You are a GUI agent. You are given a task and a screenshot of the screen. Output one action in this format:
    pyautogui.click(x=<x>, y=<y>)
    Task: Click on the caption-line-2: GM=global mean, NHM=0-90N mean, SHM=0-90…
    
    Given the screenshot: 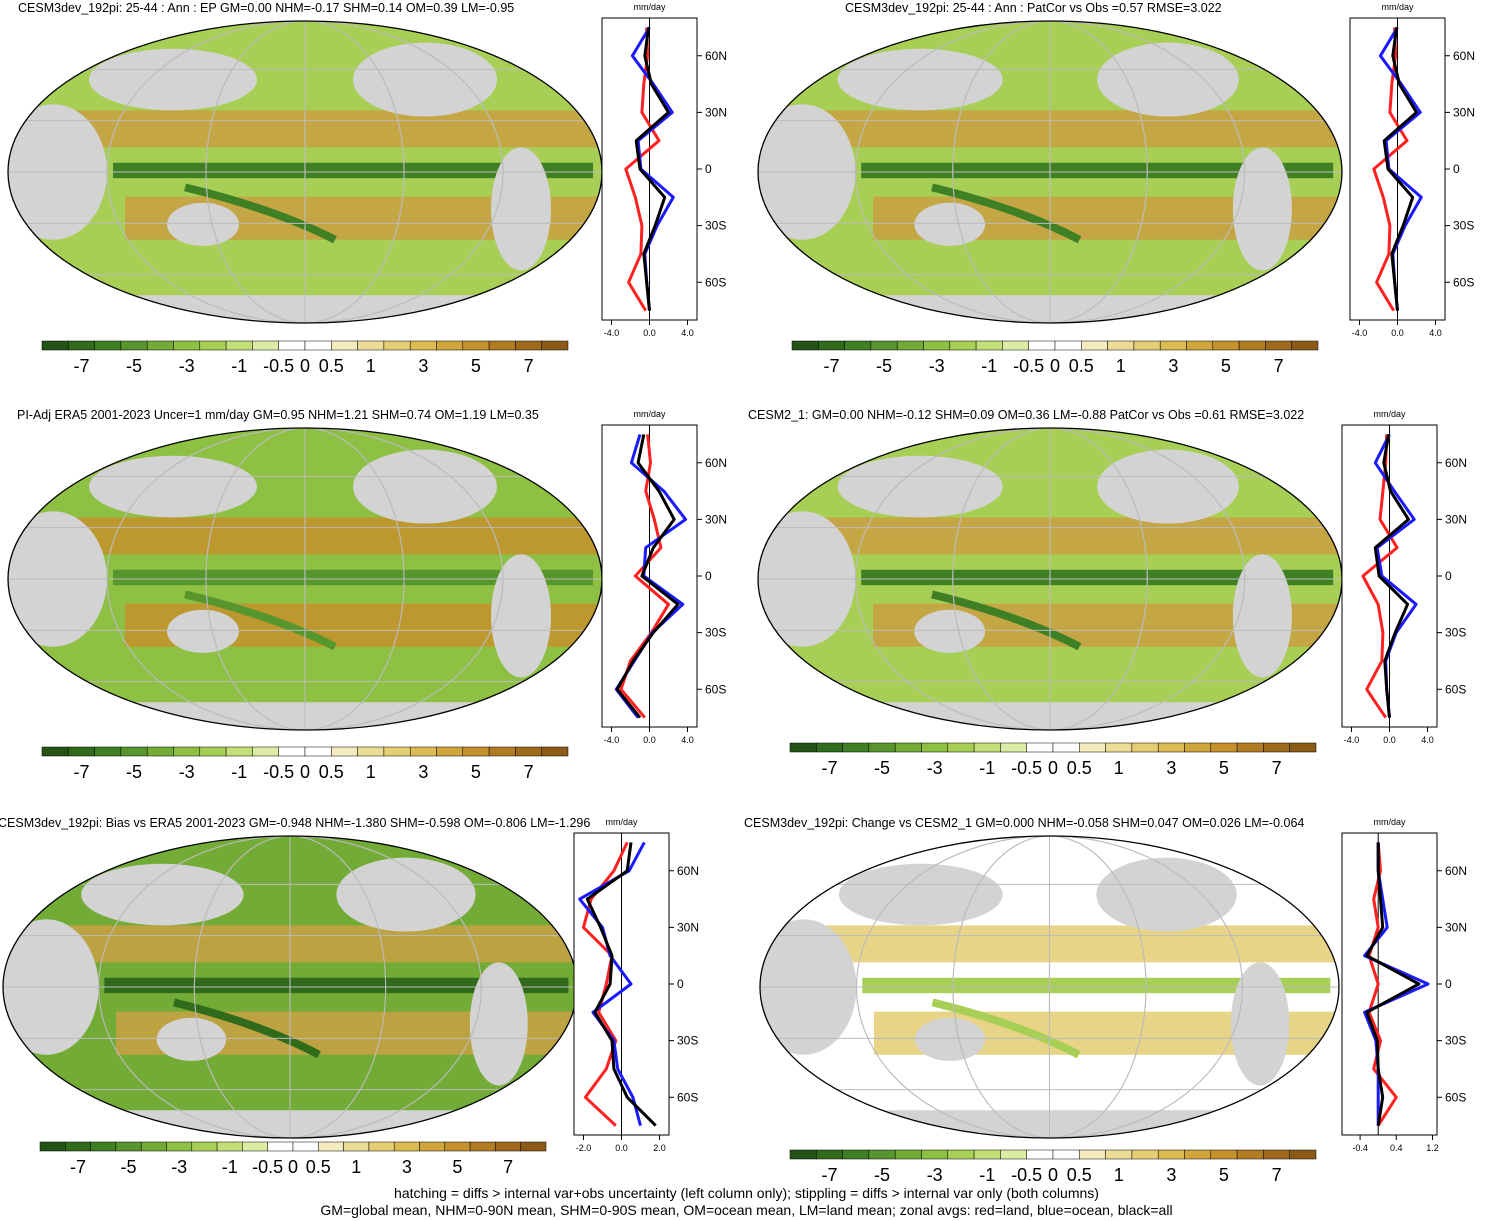 What is the action you would take?
    pyautogui.click(x=746, y=1210)
    